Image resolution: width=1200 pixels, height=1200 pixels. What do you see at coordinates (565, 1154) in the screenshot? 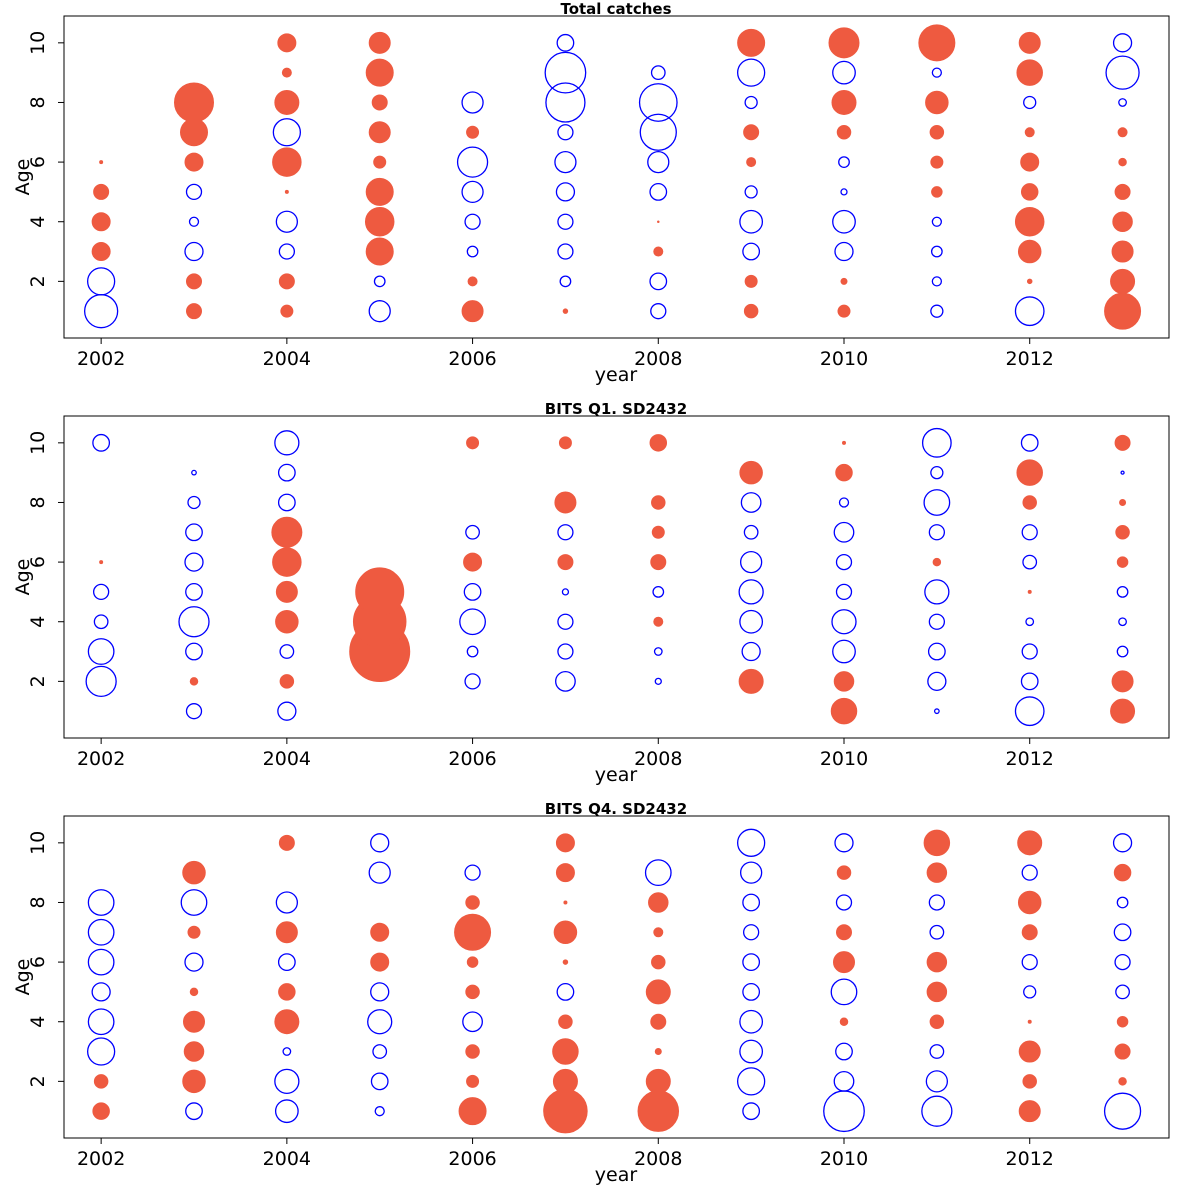
I see `x-axis: 2002 2004 2006 2008 2010 2012` at bounding box center [565, 1154].